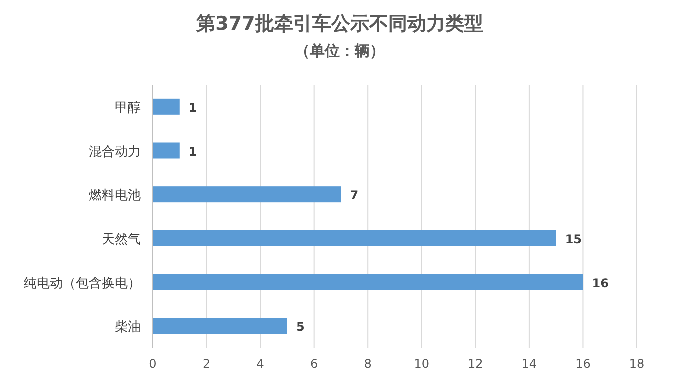 The height and width of the screenshot is (384, 680). What do you see at coordinates (300, 327) in the screenshot?
I see `data-label: 5` at bounding box center [300, 327].